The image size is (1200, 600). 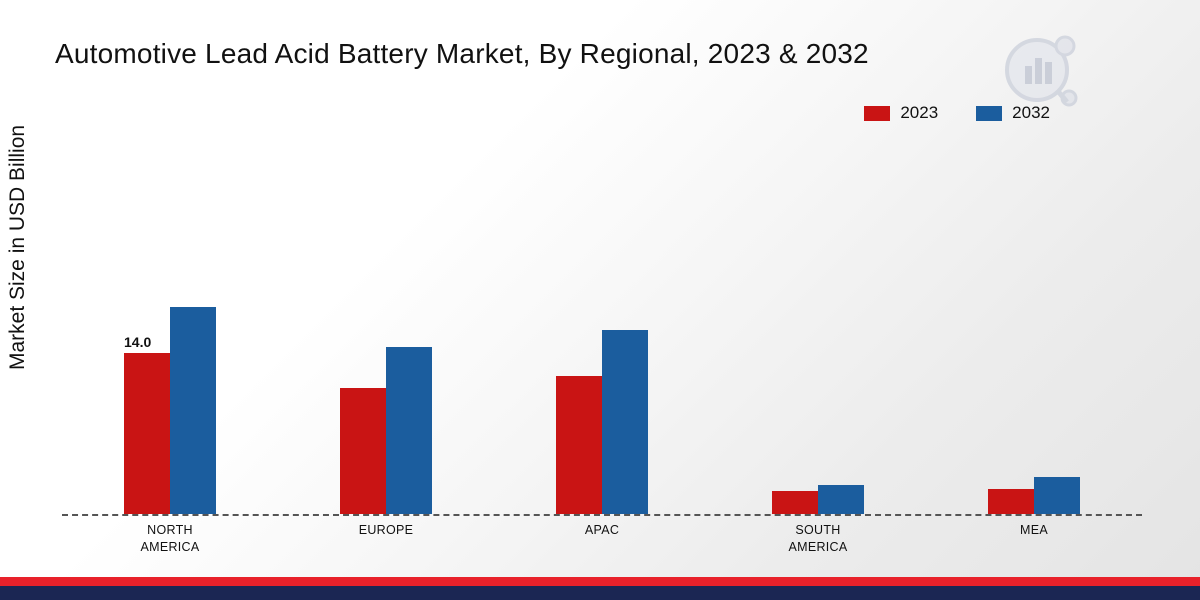 What do you see at coordinates (170, 538) in the screenshot?
I see `category-label-north-america: NORTH AMERICA` at bounding box center [170, 538].